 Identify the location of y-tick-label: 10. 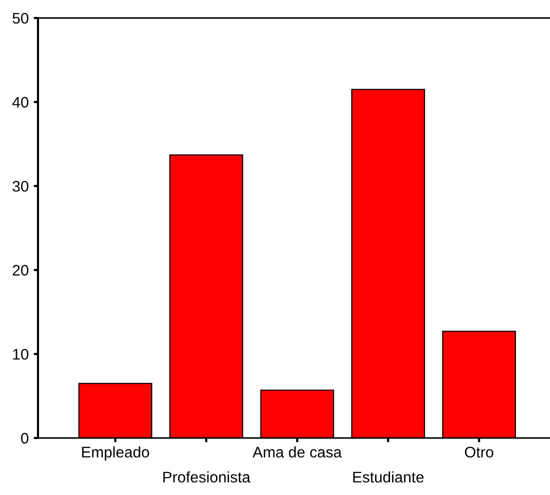
(20, 354).